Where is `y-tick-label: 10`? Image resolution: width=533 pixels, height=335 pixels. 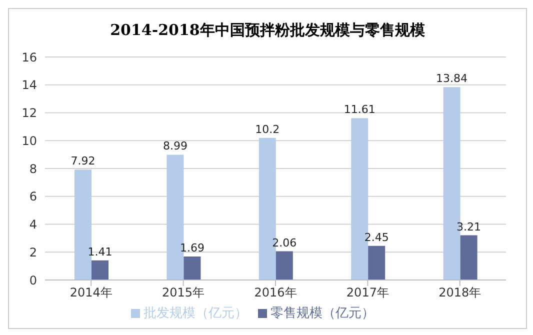 y-tick-label: 10 is located at coordinates (29, 141).